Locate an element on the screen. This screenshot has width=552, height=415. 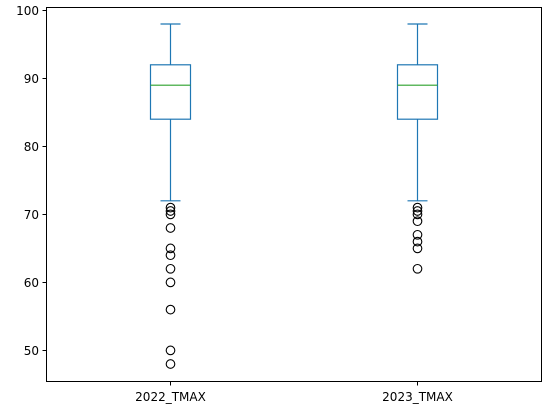
y-tick-label: 80 is located at coordinates (31, 147).